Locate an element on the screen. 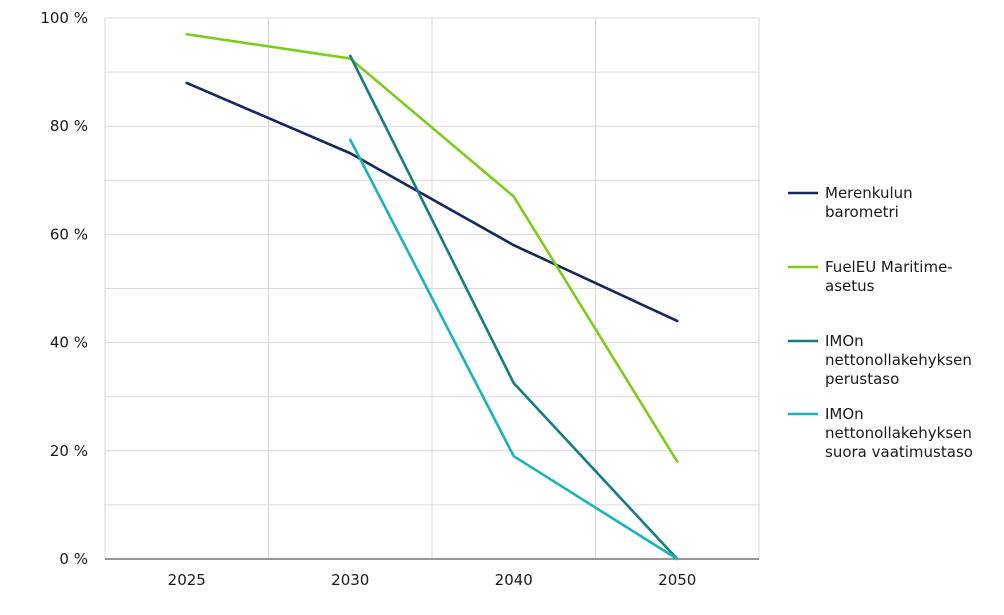  x-tick-label: 2050 is located at coordinates (677, 580).